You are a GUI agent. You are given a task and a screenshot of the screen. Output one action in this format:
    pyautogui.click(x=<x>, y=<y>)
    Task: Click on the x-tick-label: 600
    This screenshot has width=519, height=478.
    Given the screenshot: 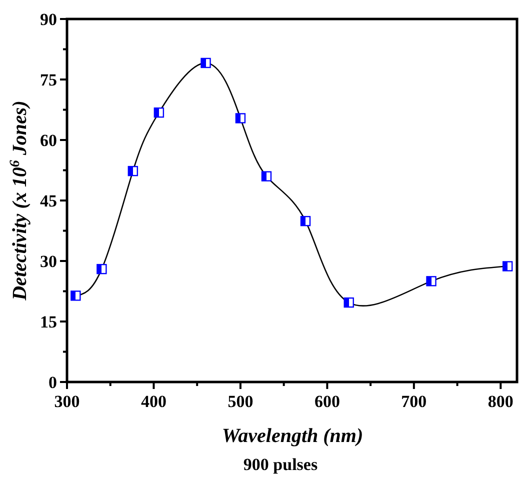 What is the action you would take?
    pyautogui.click(x=327, y=401)
    